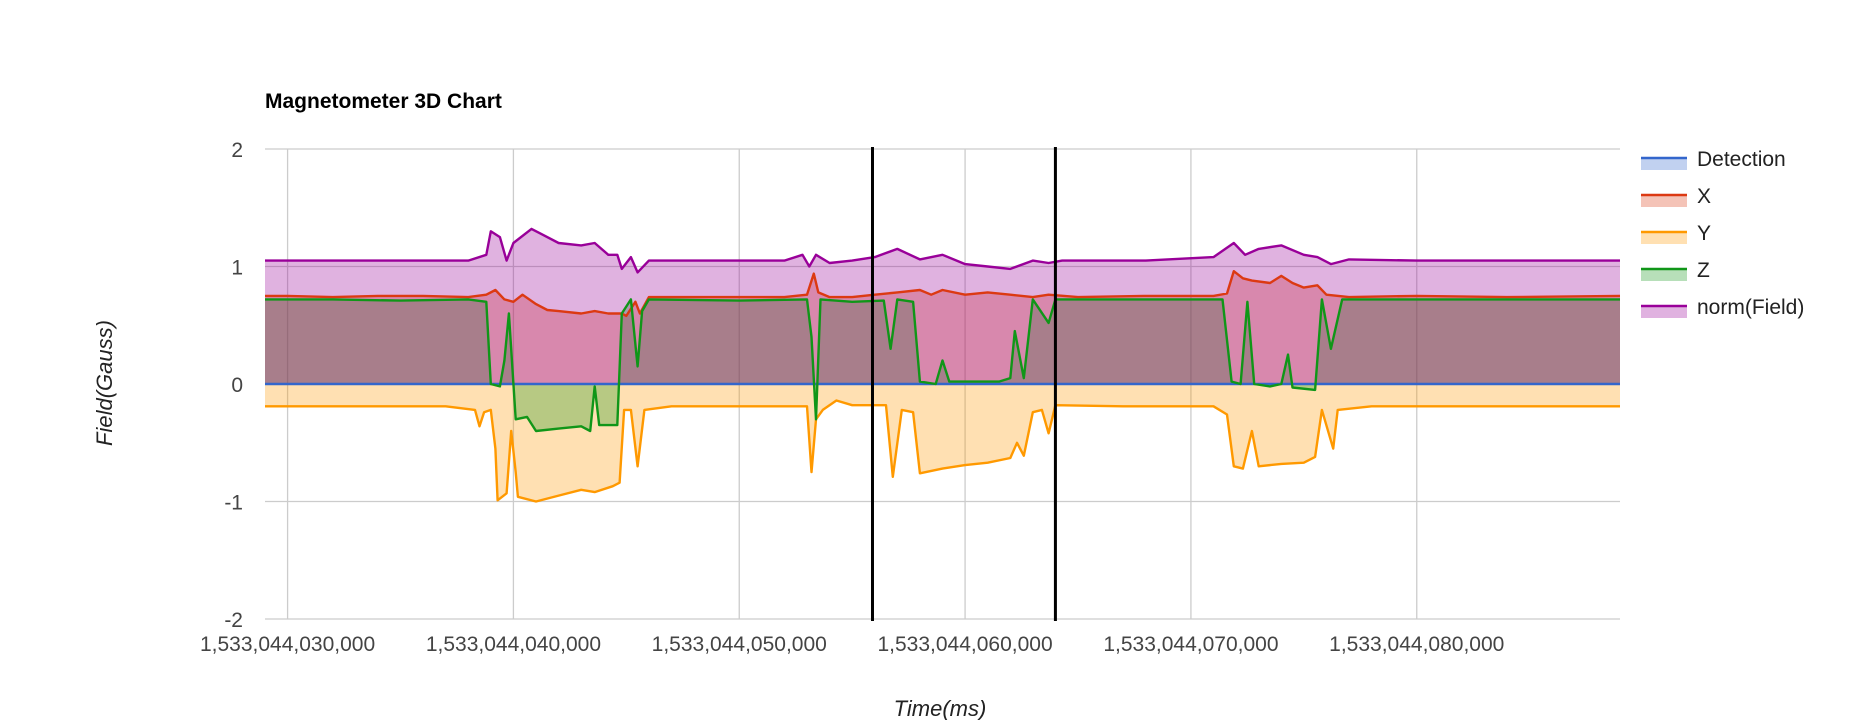 This screenshot has width=1849, height=720. Describe the element at coordinates (237, 268) in the screenshot. I see `y-tick-label: 1` at that location.